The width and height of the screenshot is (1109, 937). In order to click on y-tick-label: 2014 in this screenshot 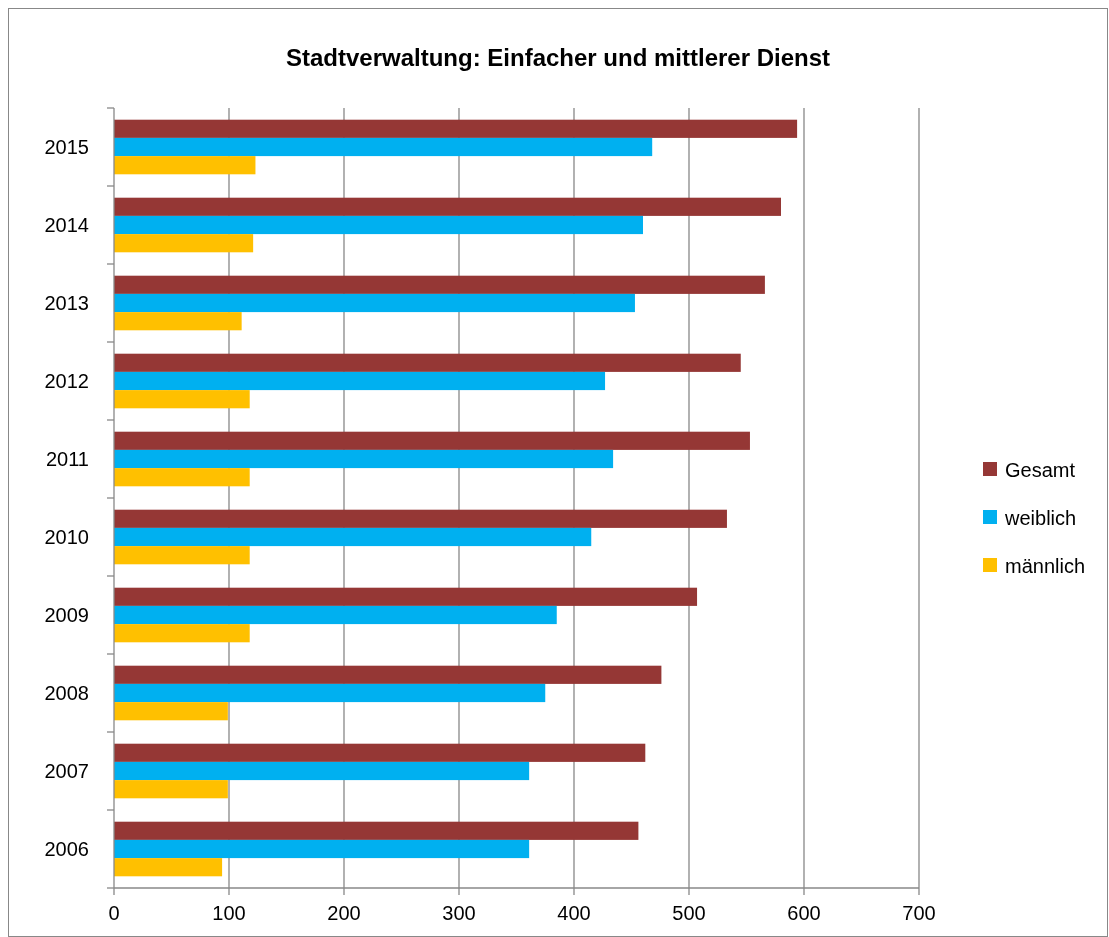, I will do `click(66, 225)`.